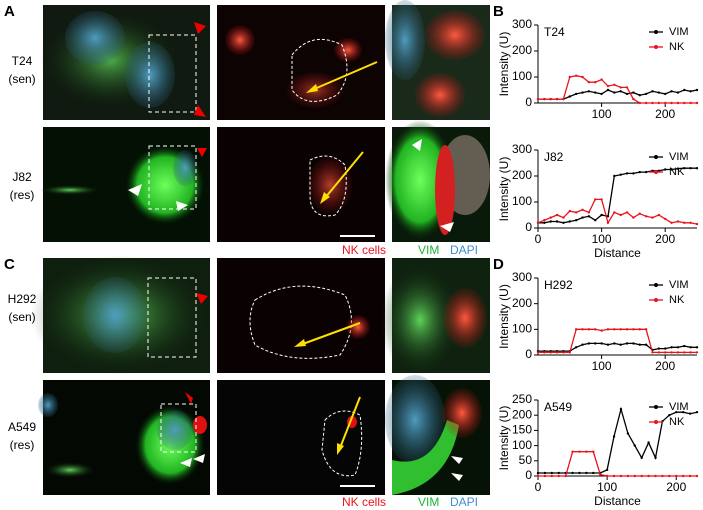 The image size is (703, 510). What do you see at coordinates (464, 250) in the screenshot?
I see `stain-legend: DAPI` at bounding box center [464, 250].